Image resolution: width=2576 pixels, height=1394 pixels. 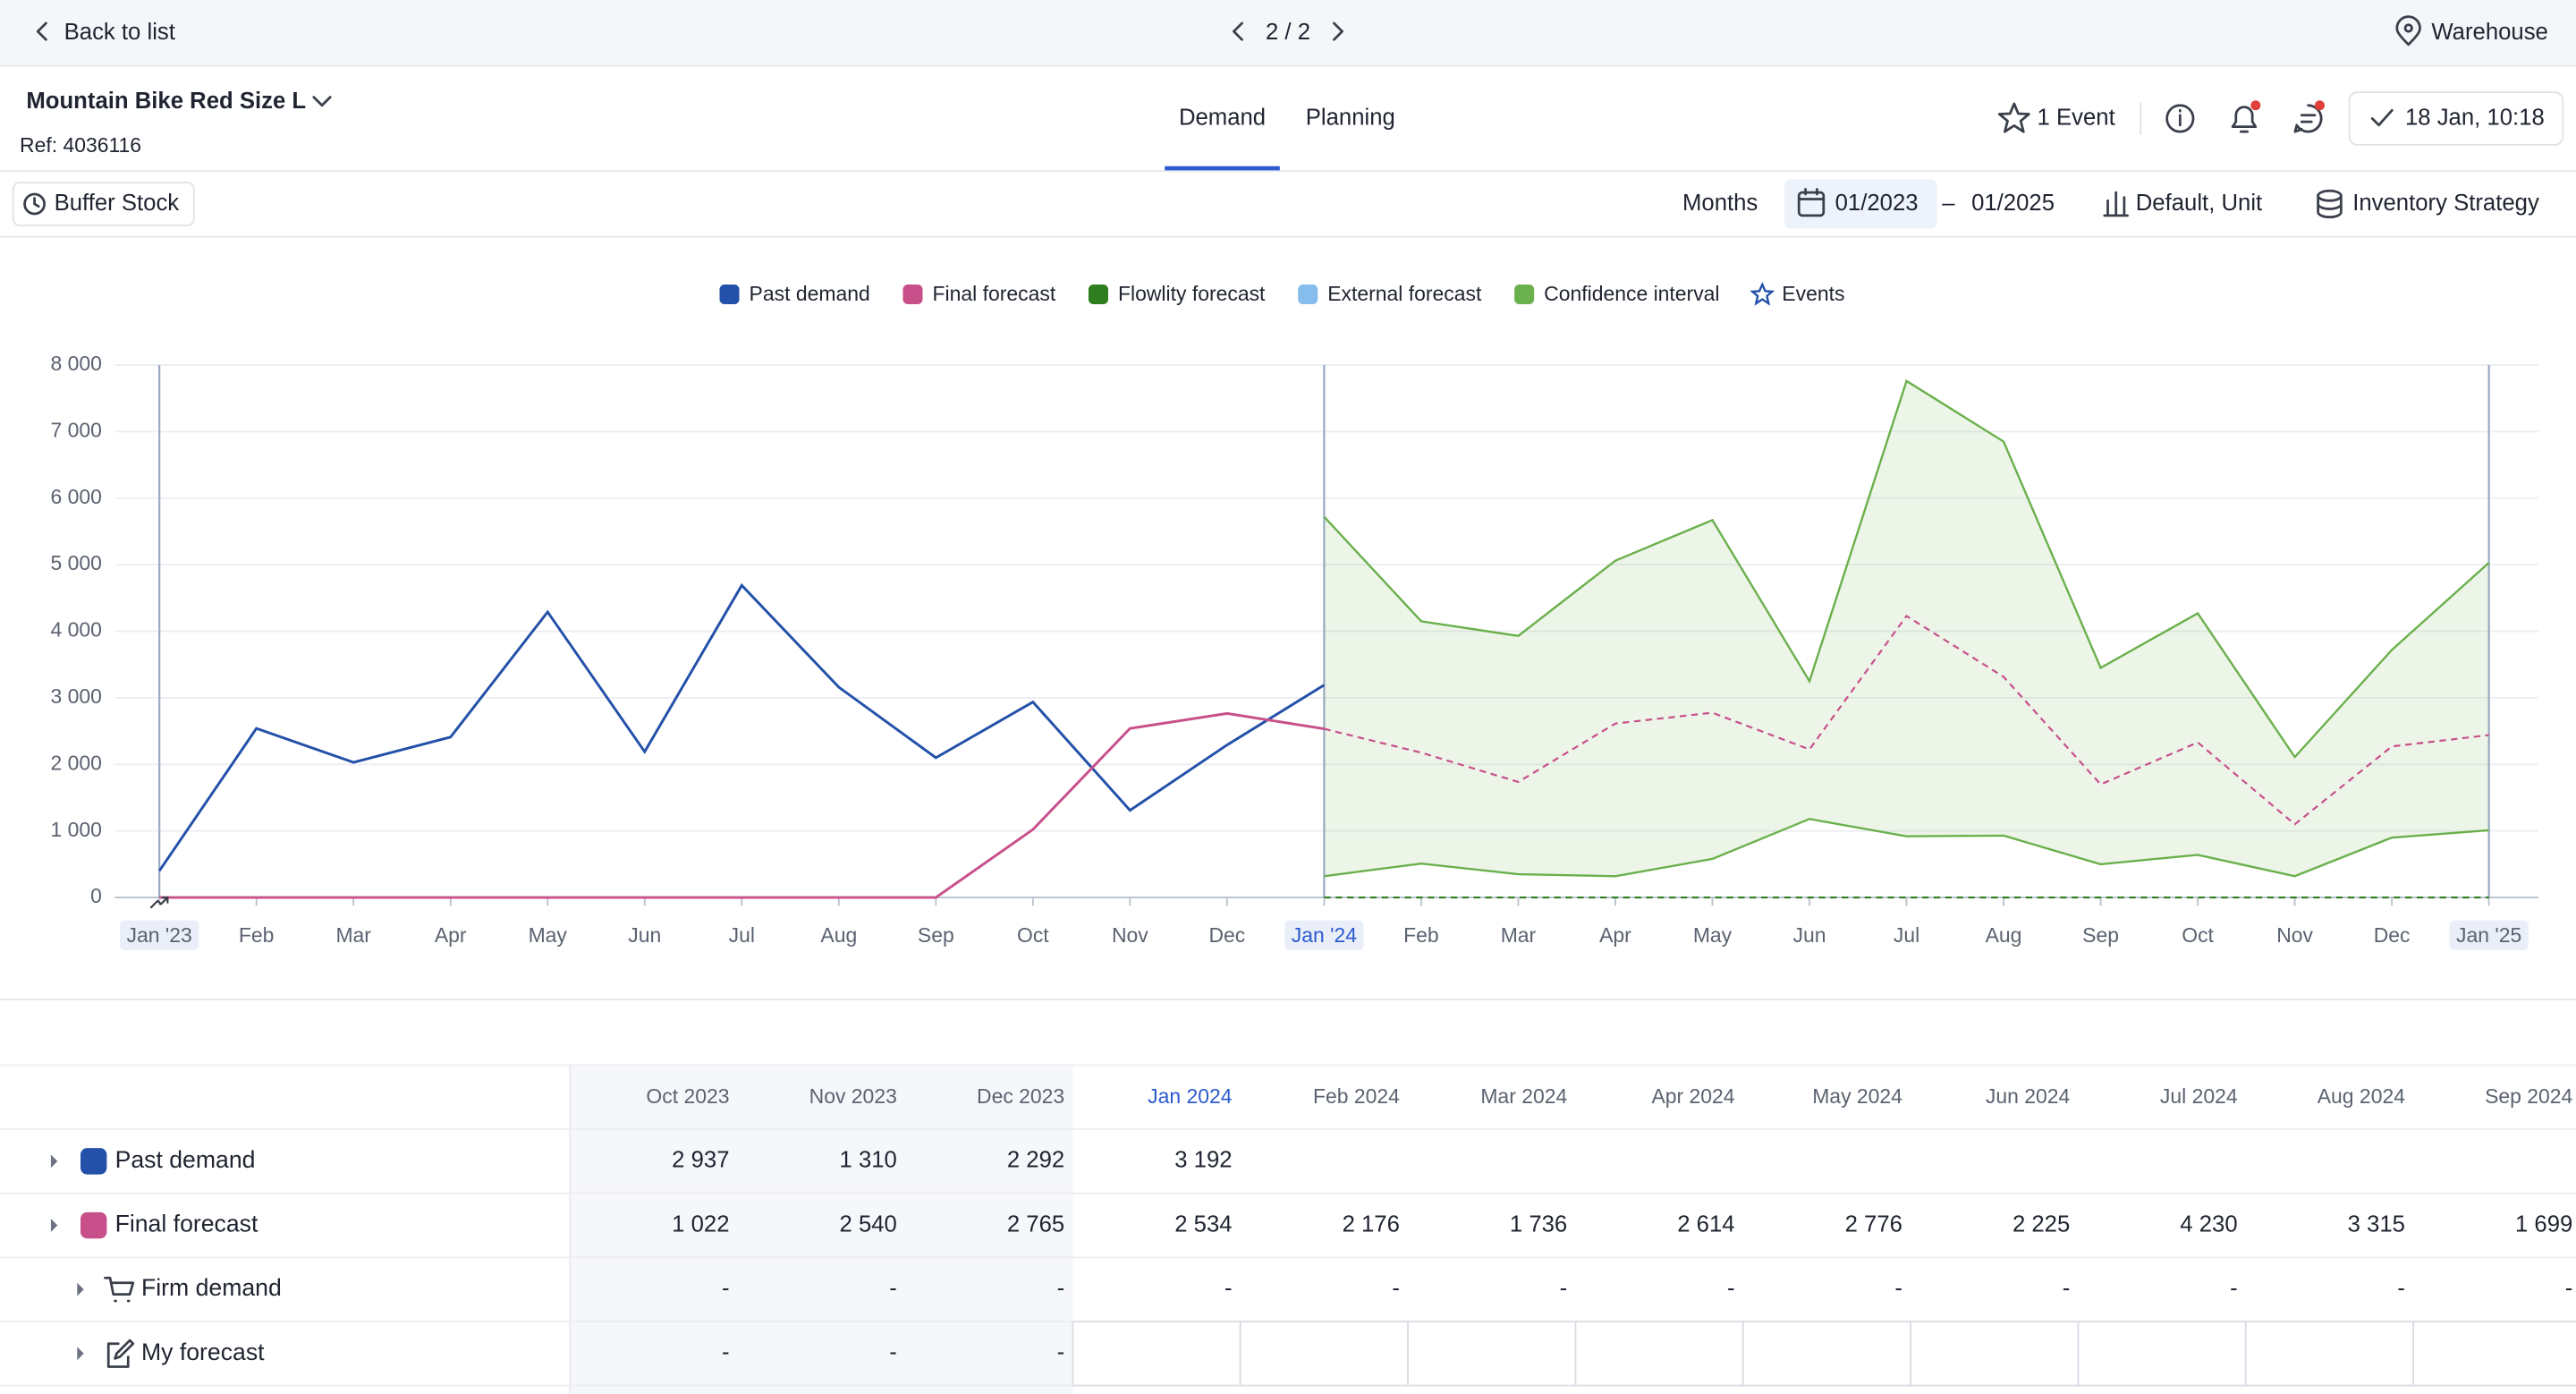 I want to click on tab: Planning, so click(x=1350, y=117).